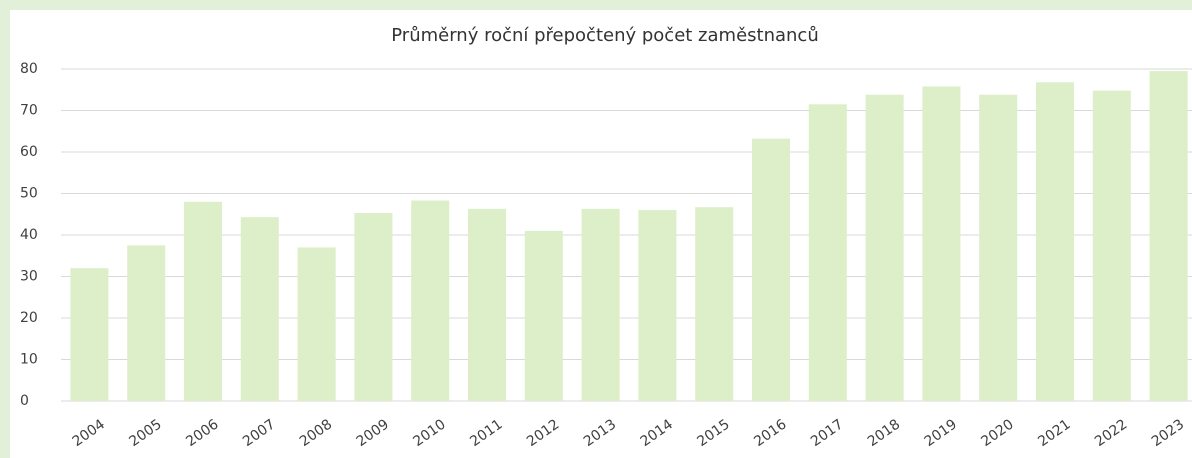  What do you see at coordinates (29, 360) in the screenshot?
I see `y-tick-label: 10` at bounding box center [29, 360].